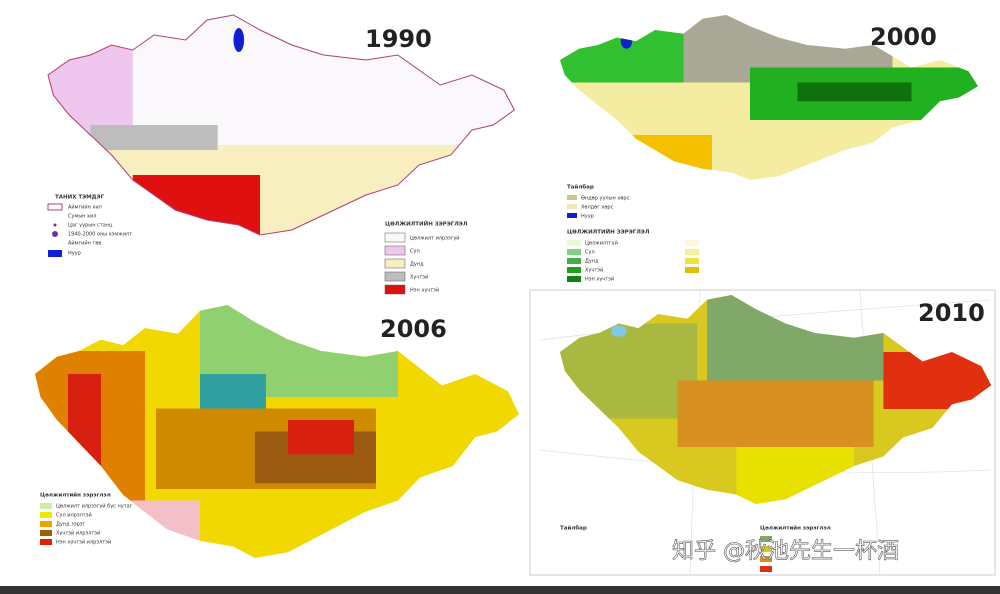 The width and height of the screenshot is (1000, 594). I want to click on legend-item: Нэн хүчтэй илрэлтэй, so click(83, 542).